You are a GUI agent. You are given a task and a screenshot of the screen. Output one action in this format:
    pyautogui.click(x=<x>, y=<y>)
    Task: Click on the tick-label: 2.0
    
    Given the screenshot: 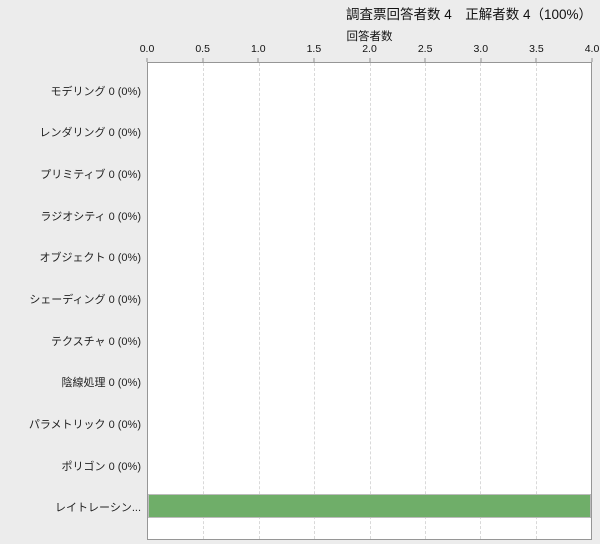 What is the action you would take?
    pyautogui.click(x=369, y=49)
    